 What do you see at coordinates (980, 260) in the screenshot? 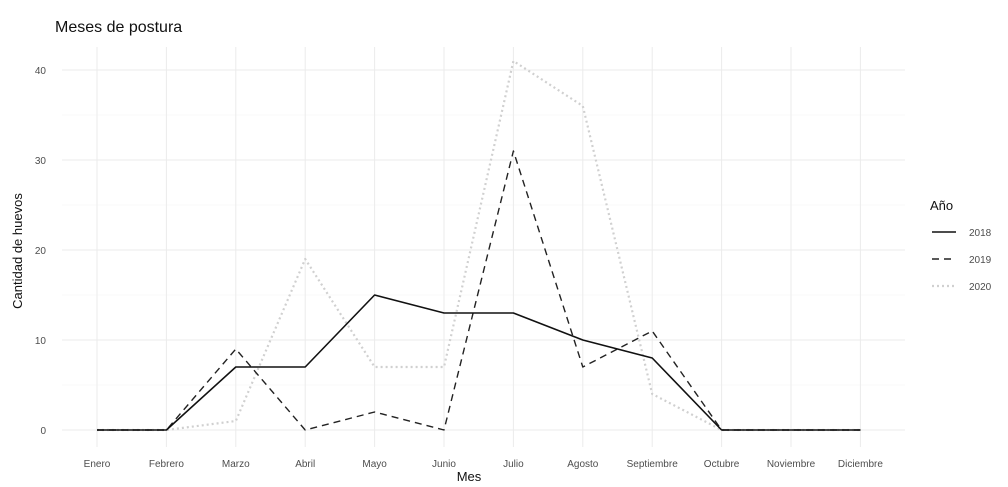
I see `legend-label: 2019` at bounding box center [980, 260].